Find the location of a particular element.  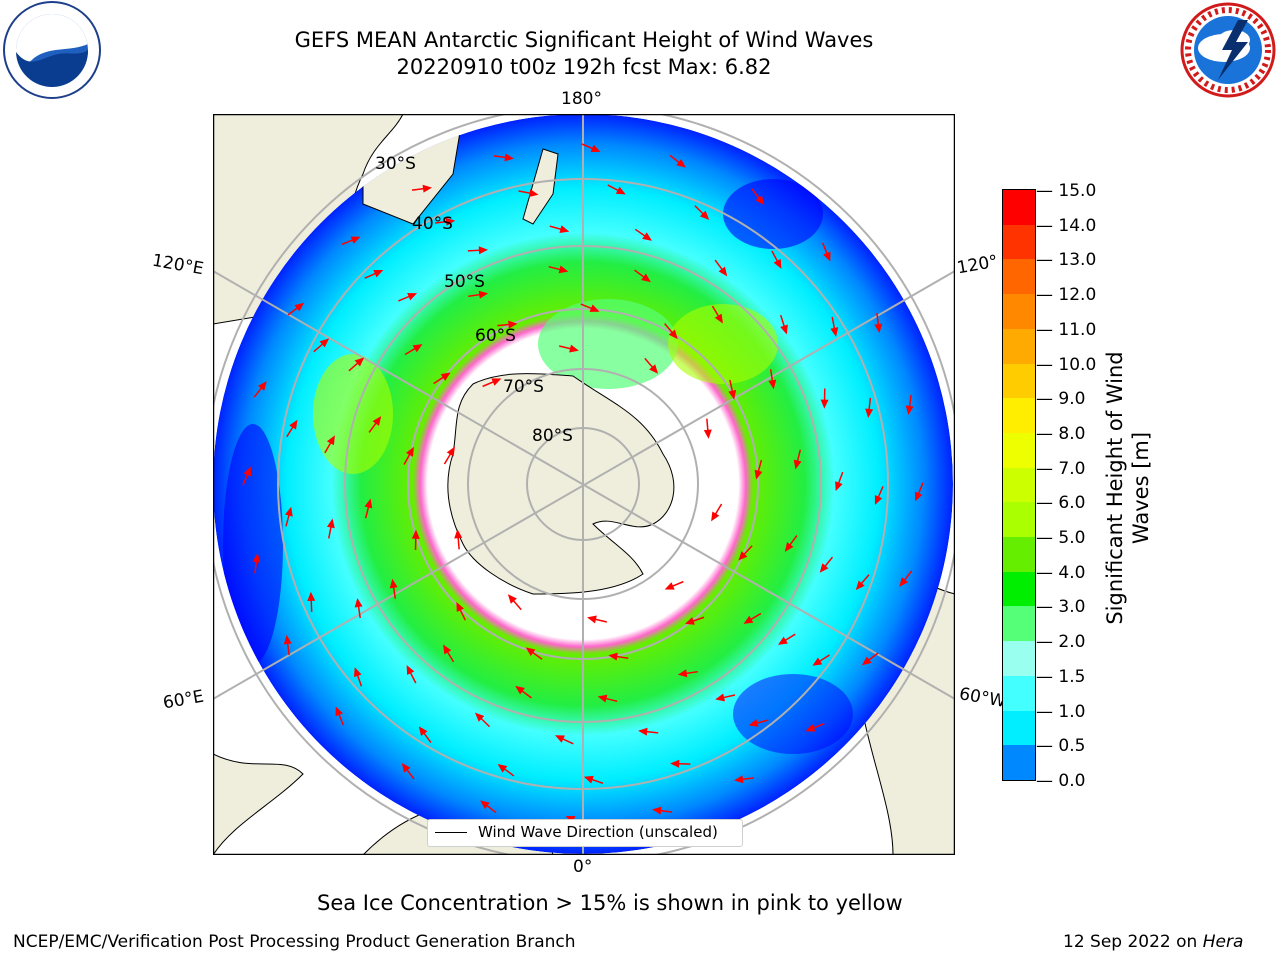

colorbar-tick-label: — 11.0 is located at coordinates (1066, 329).